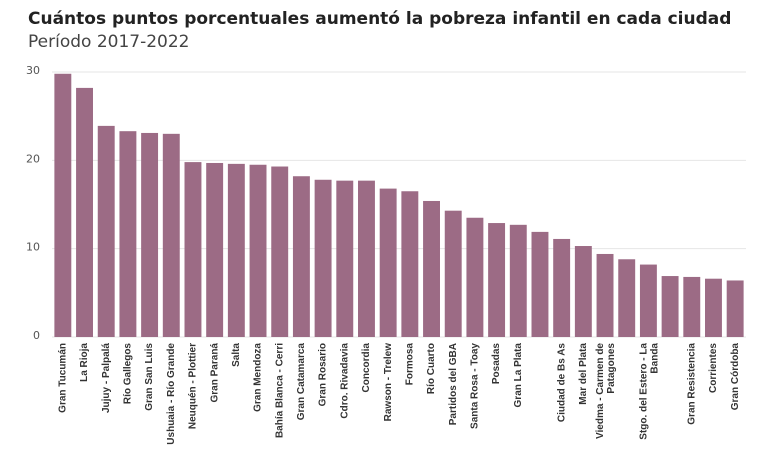 Image resolution: width=760 pixels, height=450 pixels. I want to click on x-tick-label: Corrientes, so click(713, 368).